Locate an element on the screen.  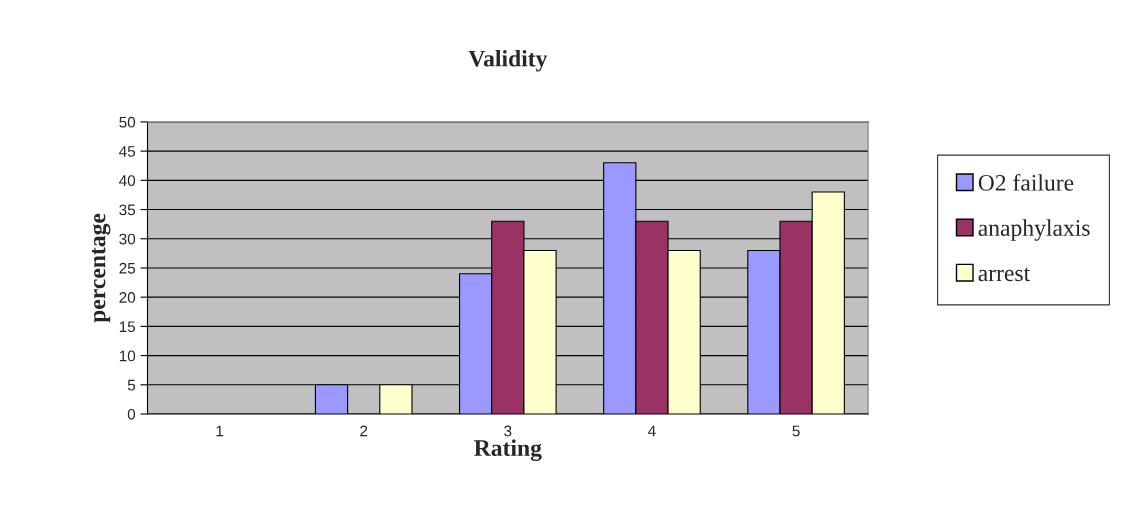
y-tick-label: 15 is located at coordinates (127, 327).